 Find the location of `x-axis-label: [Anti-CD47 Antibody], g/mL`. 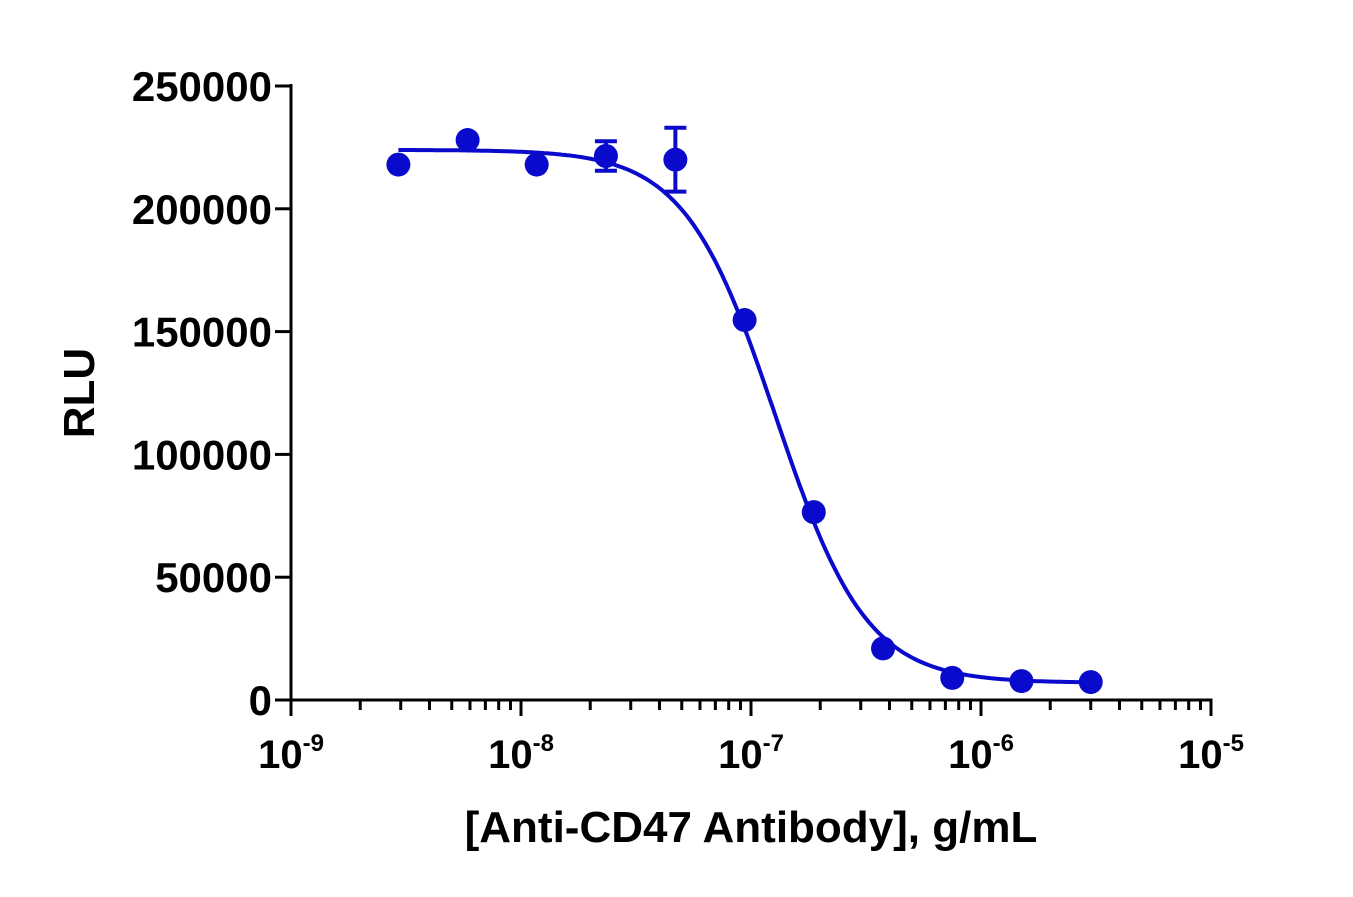

x-axis-label: [Anti-CD47 Antibody], g/mL is located at coordinates (751, 827).